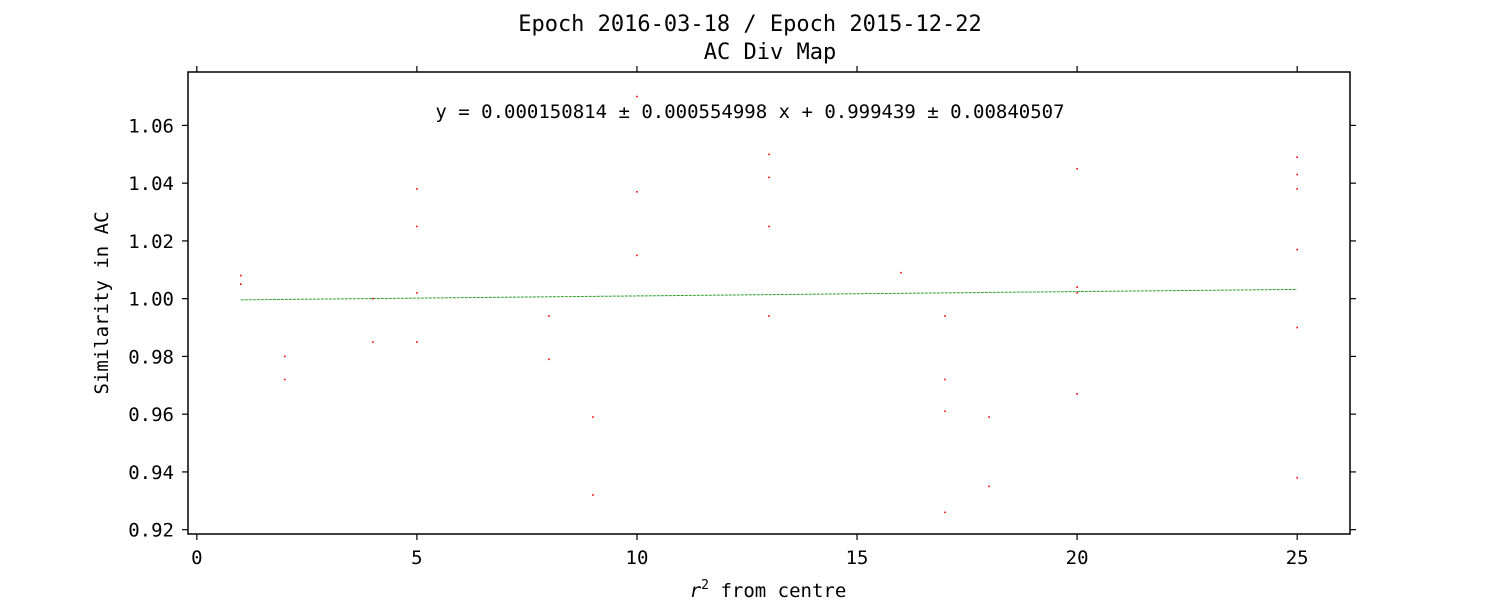  Describe the element at coordinates (750, 24) in the screenshot. I see `chart-title: Epoch 2016-03-18 / Epoch 2015-12-22` at that location.